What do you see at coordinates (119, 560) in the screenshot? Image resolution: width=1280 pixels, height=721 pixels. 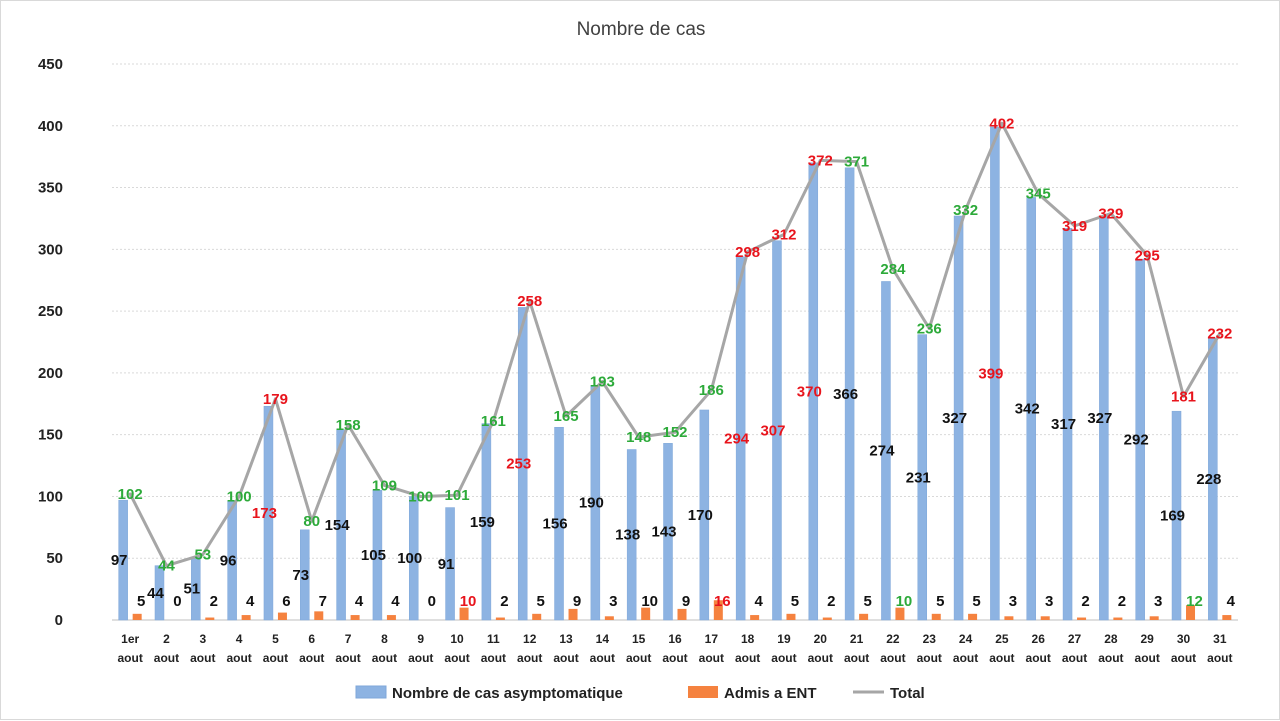 I see `data-label-asymptomatique: 97` at bounding box center [119, 560].